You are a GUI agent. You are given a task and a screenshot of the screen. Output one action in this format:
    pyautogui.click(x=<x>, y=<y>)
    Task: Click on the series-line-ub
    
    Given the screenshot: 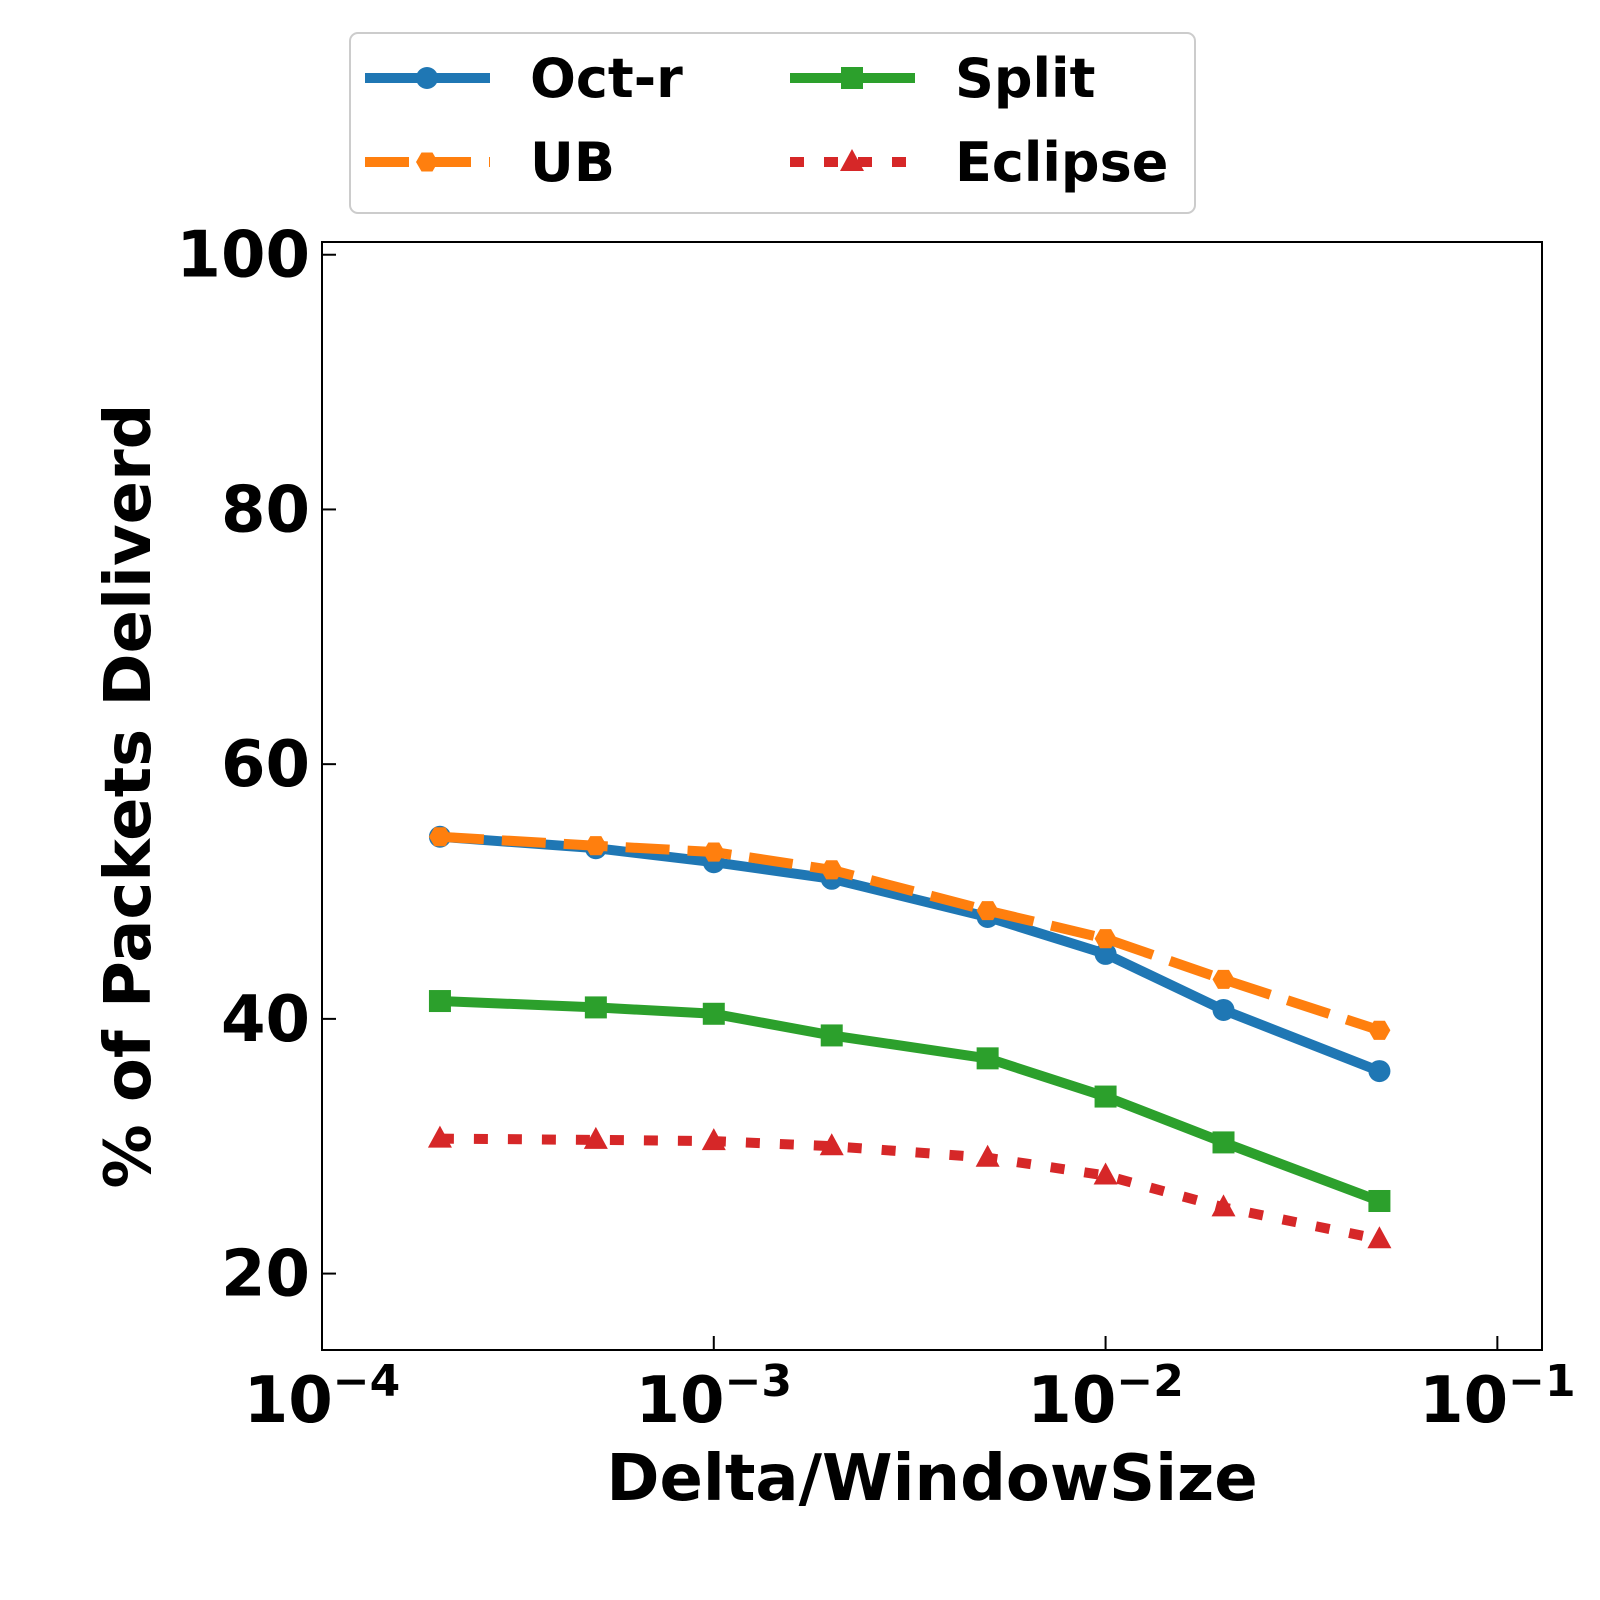 What is the action you would take?
    pyautogui.click(x=910, y=933)
    